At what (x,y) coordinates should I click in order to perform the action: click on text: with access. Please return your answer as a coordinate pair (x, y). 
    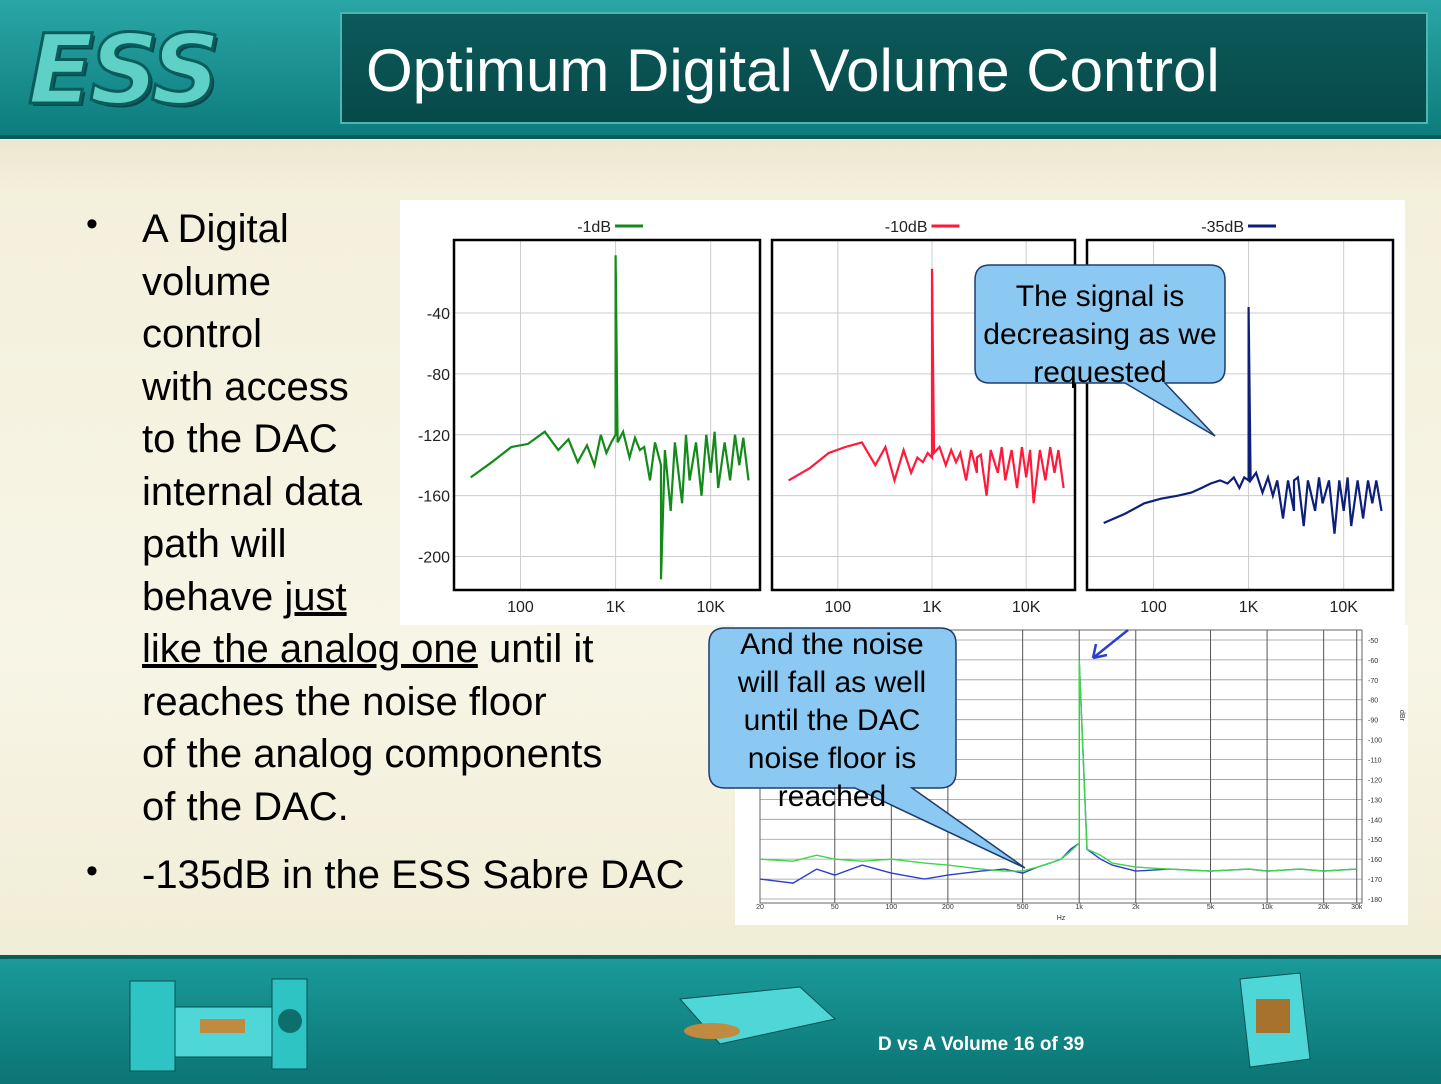
    Looking at the image, I should click on (245, 386).